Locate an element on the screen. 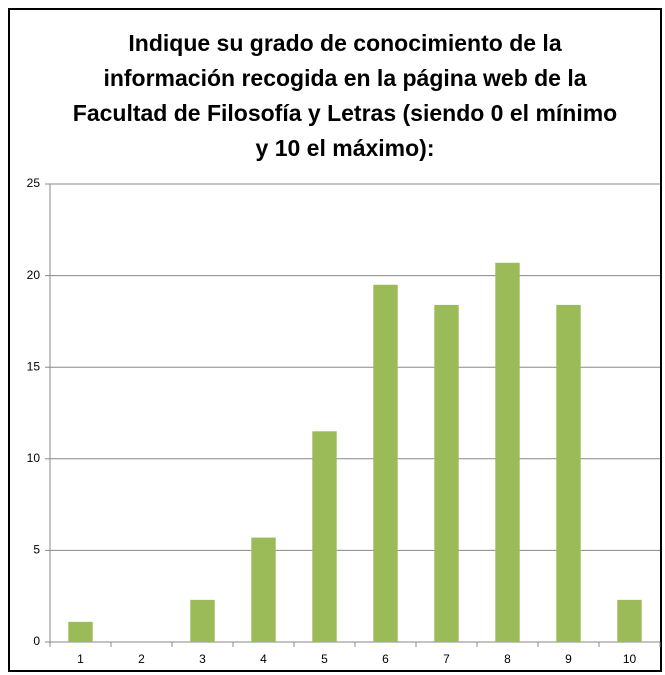  x-tick-label: 6 is located at coordinates (385, 659).